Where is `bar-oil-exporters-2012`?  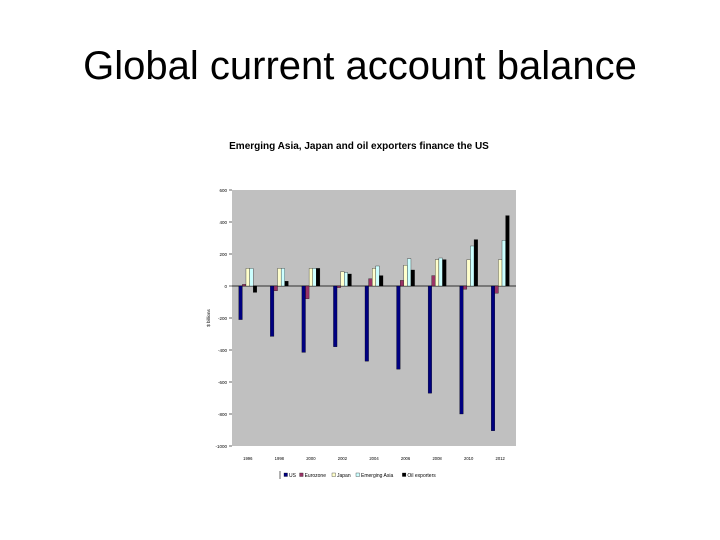
bar-oil-exporters-2012 is located at coordinates (507, 251).